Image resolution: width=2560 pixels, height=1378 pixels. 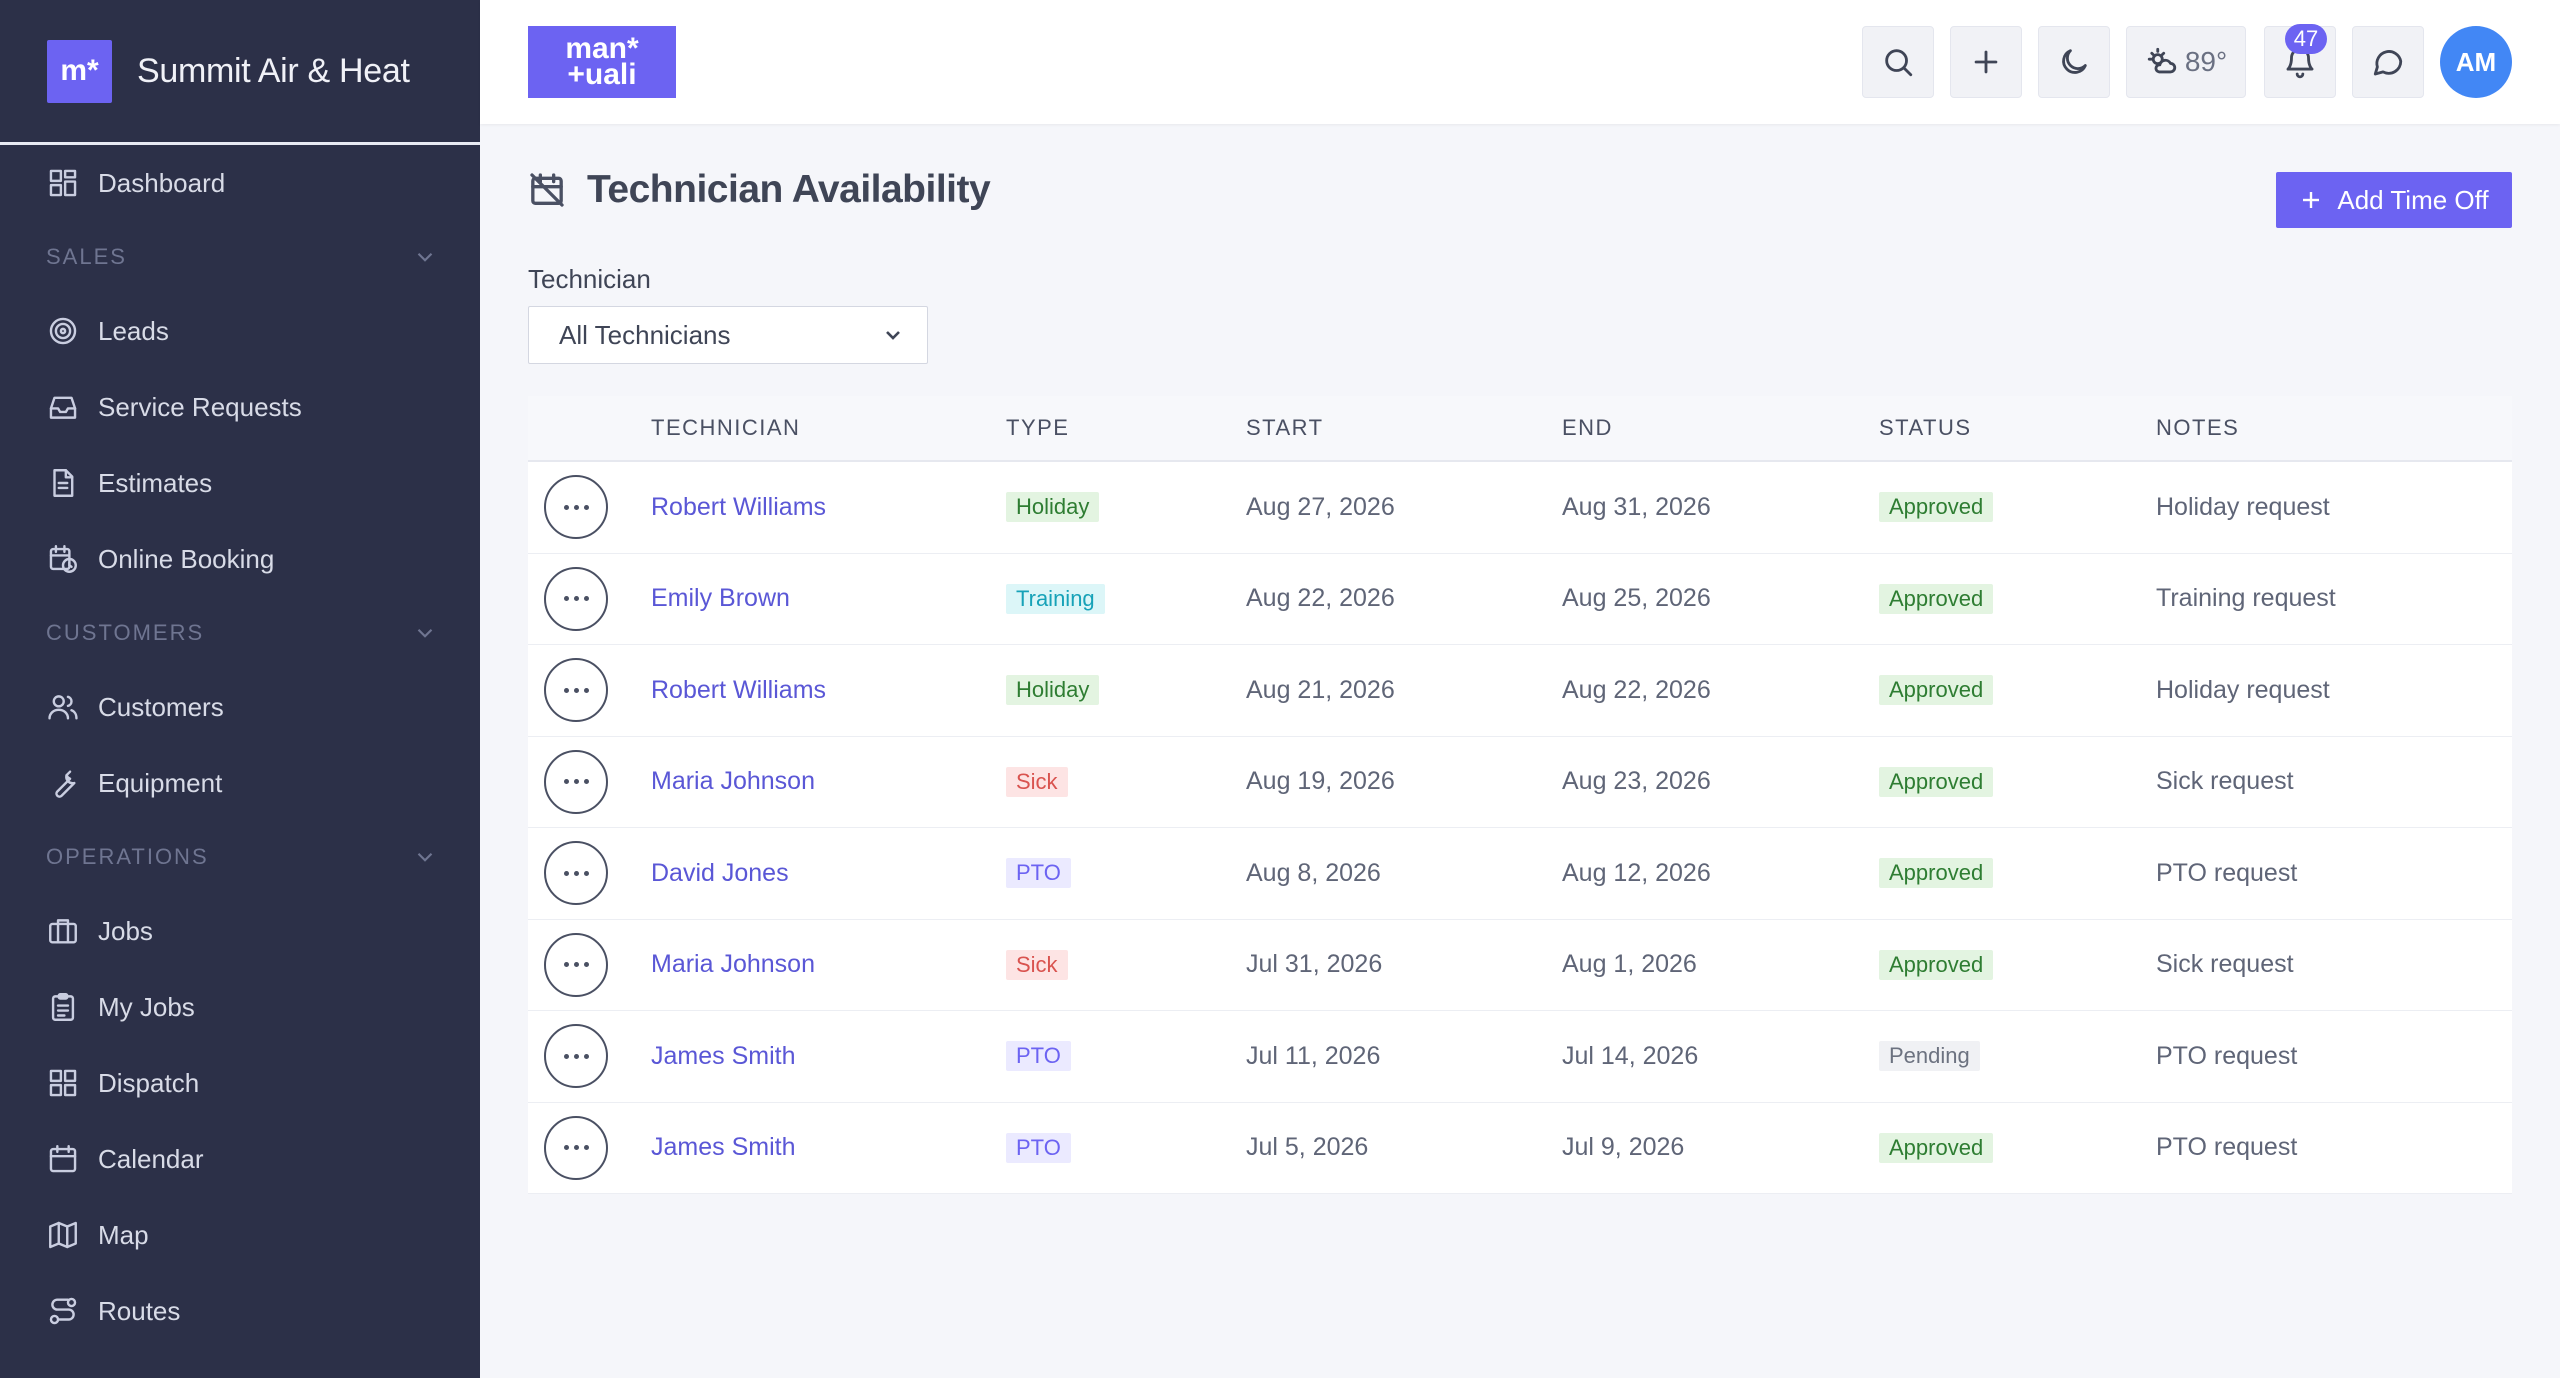 What do you see at coordinates (240, 931) in the screenshot?
I see `sidebar-item-jobs: Jobs` at bounding box center [240, 931].